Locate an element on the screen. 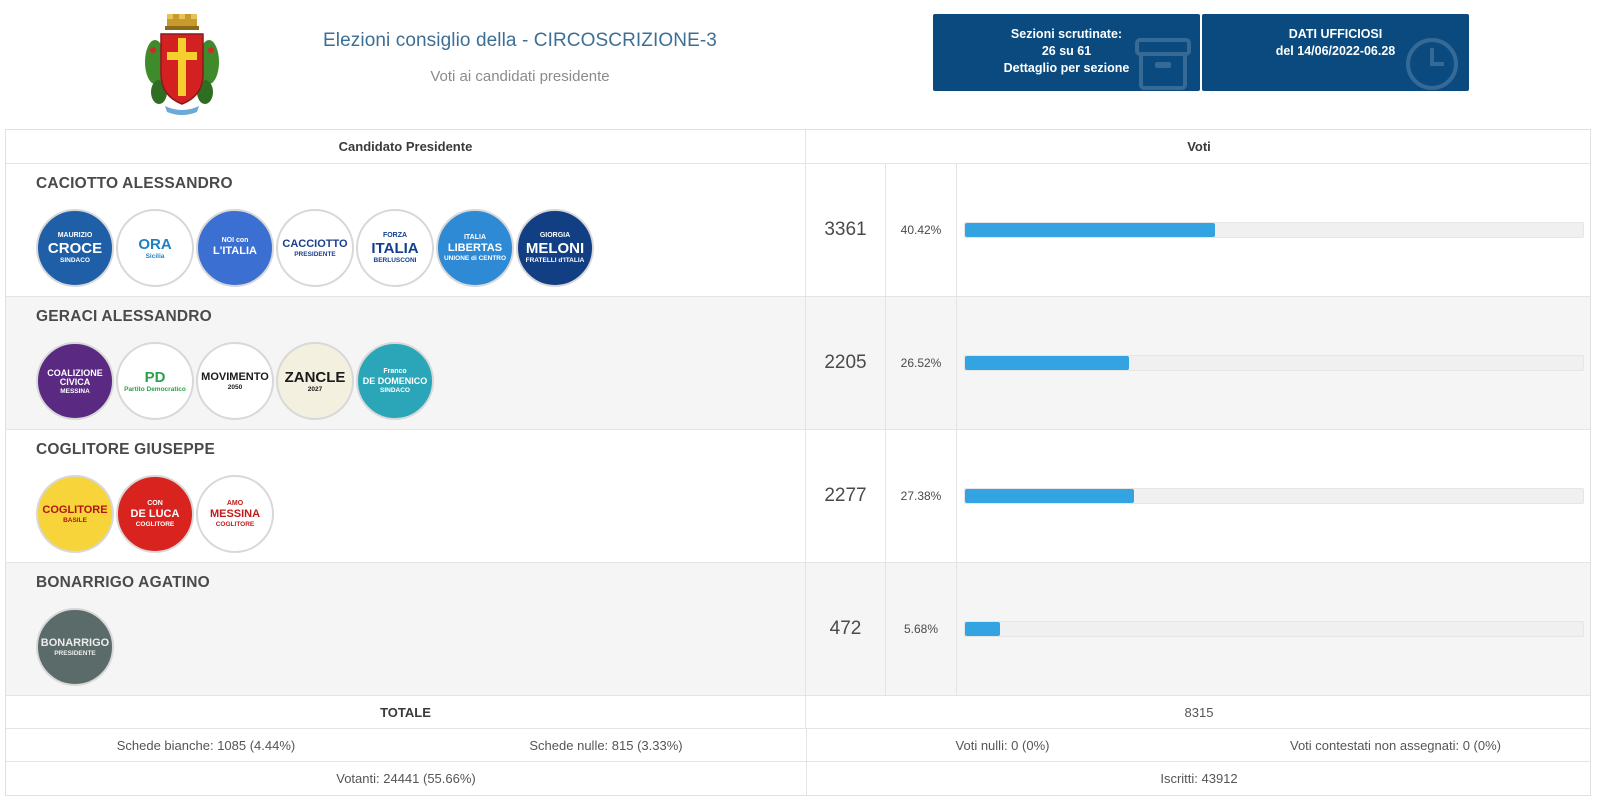  party-logo: AMO MESSINA COGLITORE is located at coordinates (235, 514).